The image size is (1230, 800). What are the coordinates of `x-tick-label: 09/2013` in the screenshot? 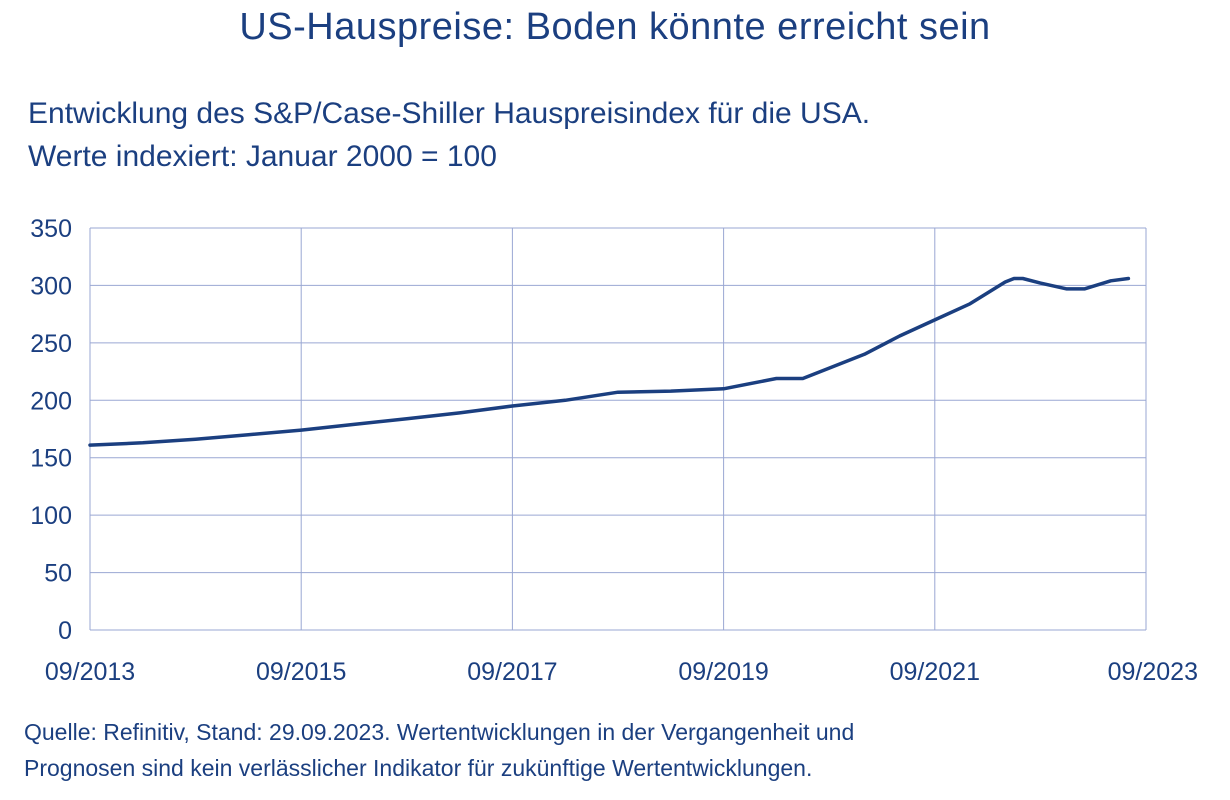 It's located at (90, 672).